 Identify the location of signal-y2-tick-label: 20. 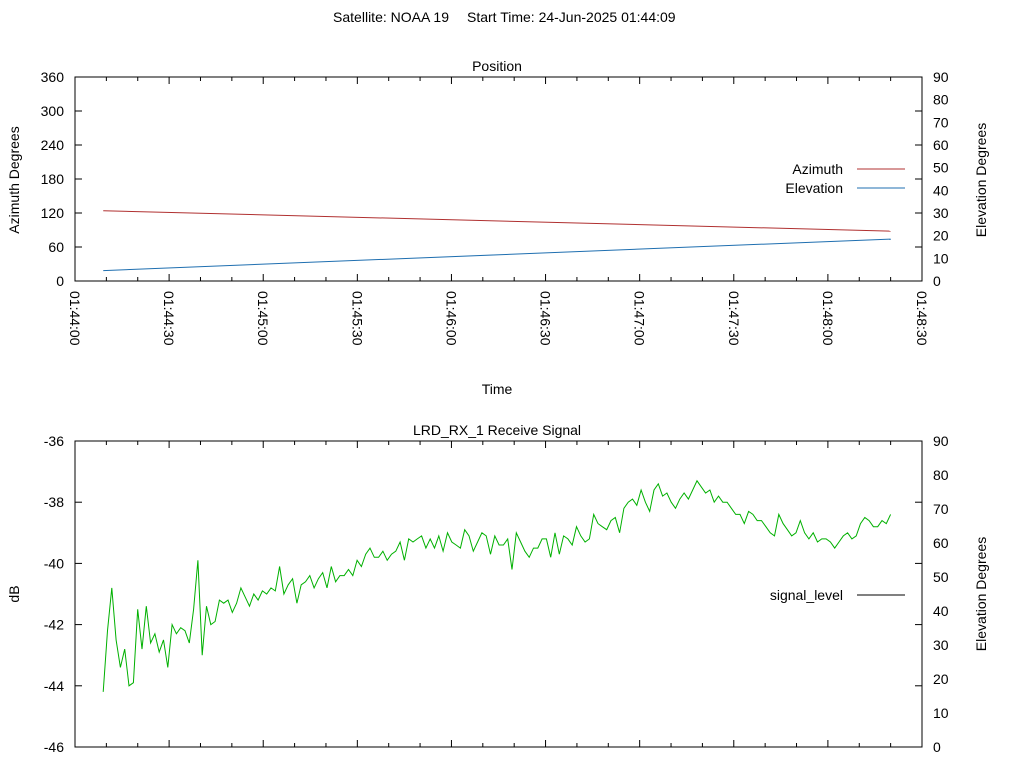
(941, 679).